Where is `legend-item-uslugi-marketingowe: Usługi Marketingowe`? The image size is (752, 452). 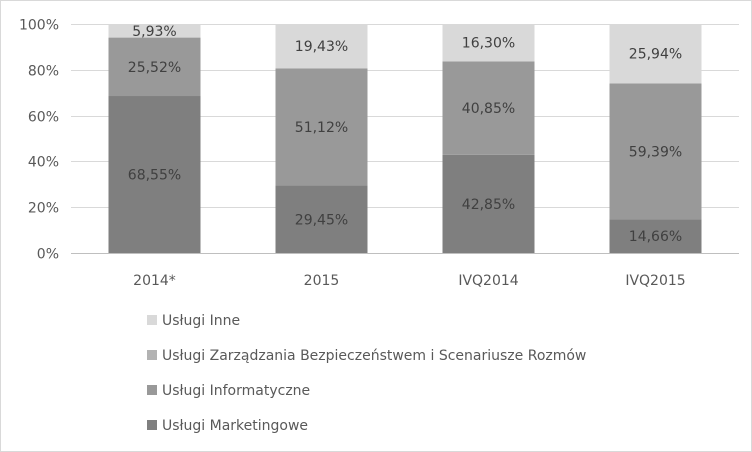
legend-item-uslugi-marketingowe: Usługi Marketingowe is located at coordinates (227, 426).